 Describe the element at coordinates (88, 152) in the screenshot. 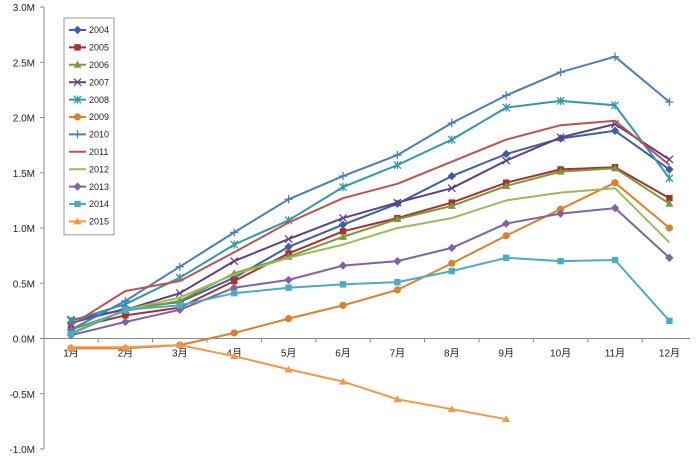

I see `legend-item-2011: 2011` at that location.